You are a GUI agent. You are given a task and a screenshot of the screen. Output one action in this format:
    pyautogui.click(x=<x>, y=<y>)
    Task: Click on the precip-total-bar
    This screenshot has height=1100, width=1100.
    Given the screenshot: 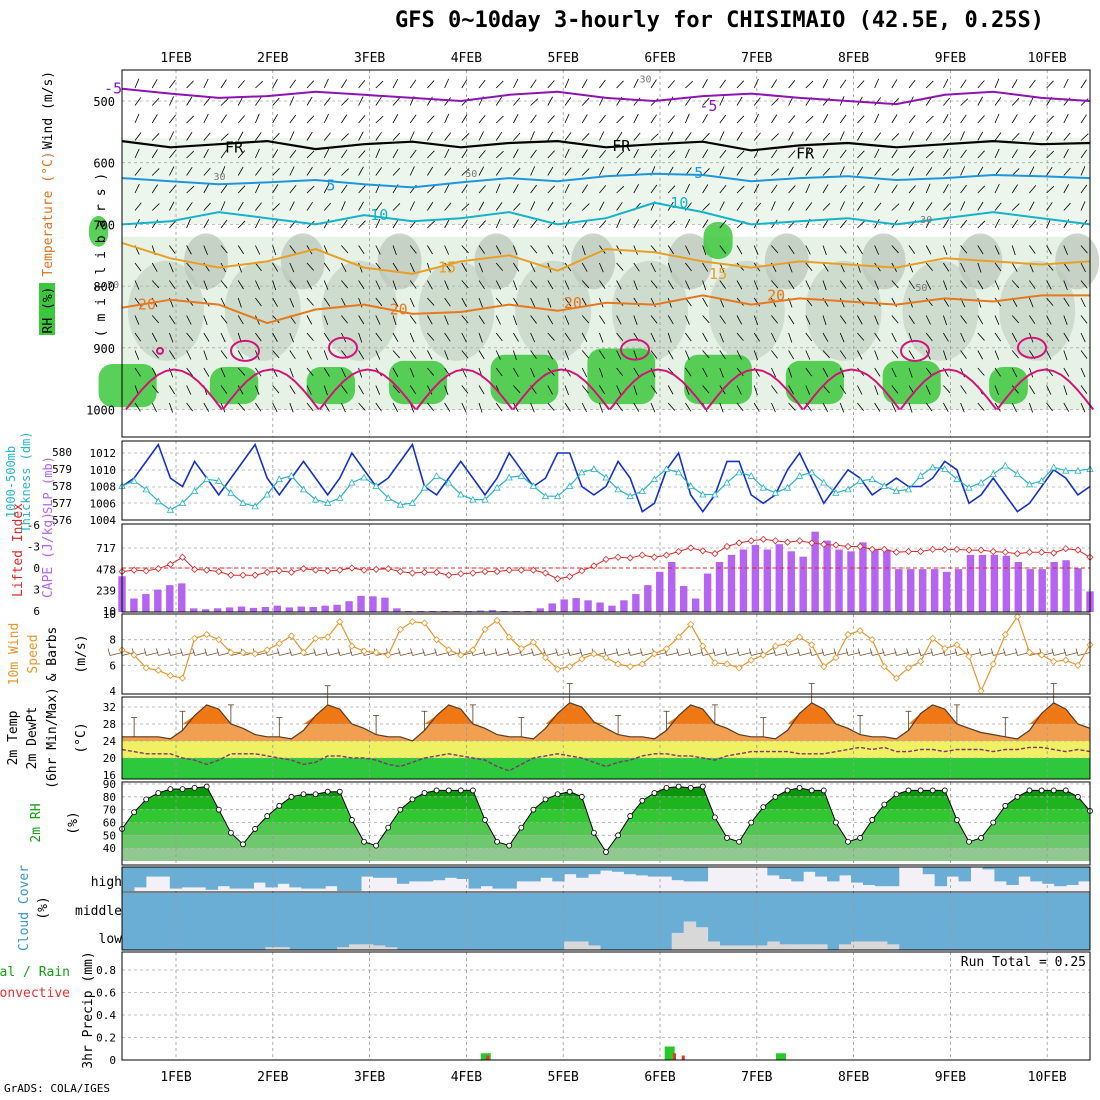 What is the action you would take?
    pyautogui.click(x=669, y=1053)
    